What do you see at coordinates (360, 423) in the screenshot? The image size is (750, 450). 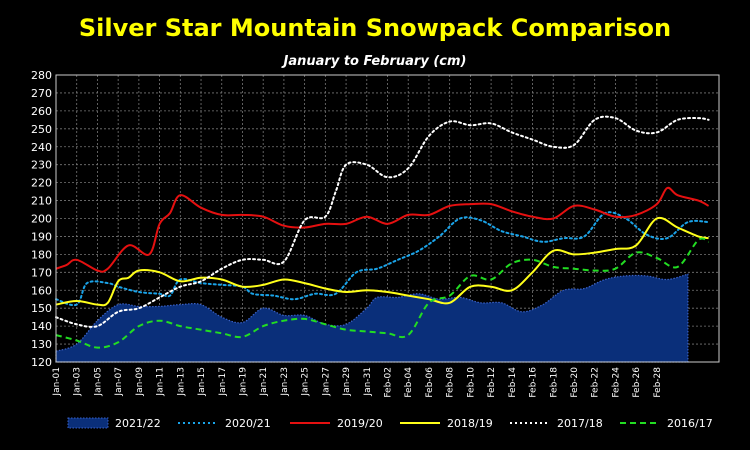 I see `legend-label: 2019/20` at bounding box center [360, 423].